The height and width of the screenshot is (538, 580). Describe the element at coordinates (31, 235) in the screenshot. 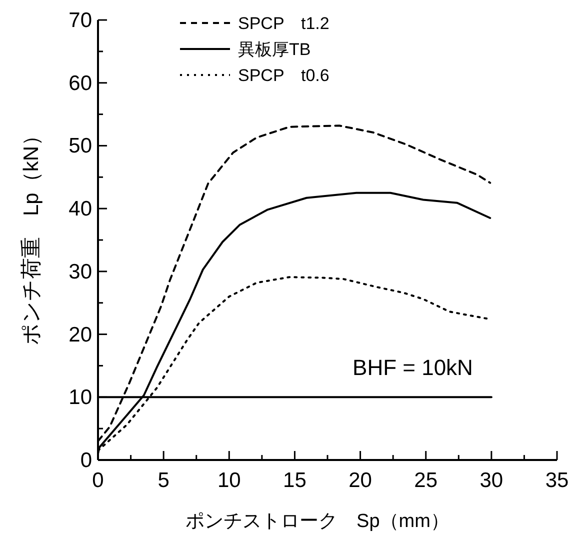

I see `y-axis-title: ポンチ荷重 Lp（kN）` at that location.